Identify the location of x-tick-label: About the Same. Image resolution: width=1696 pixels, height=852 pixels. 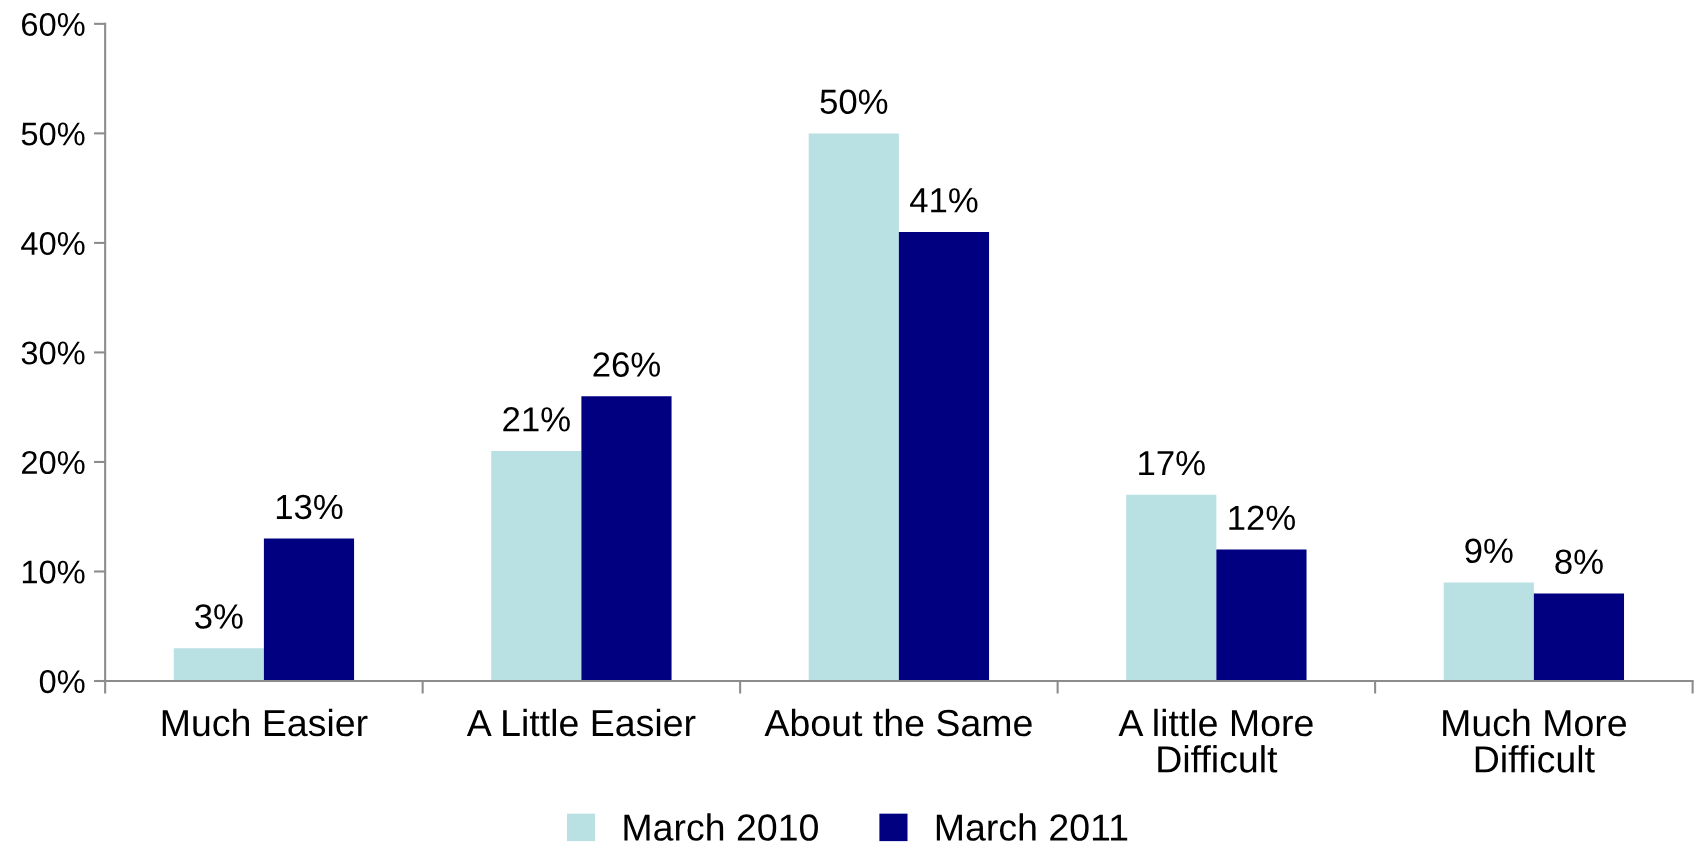
(898, 722).